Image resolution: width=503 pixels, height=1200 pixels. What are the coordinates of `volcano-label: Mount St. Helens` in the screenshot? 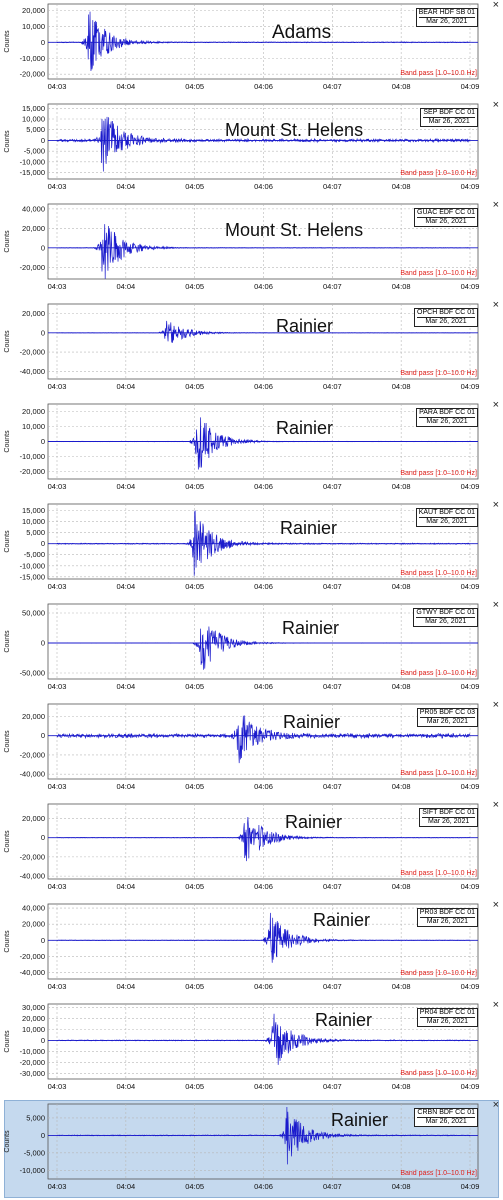 It's located at (294, 230).